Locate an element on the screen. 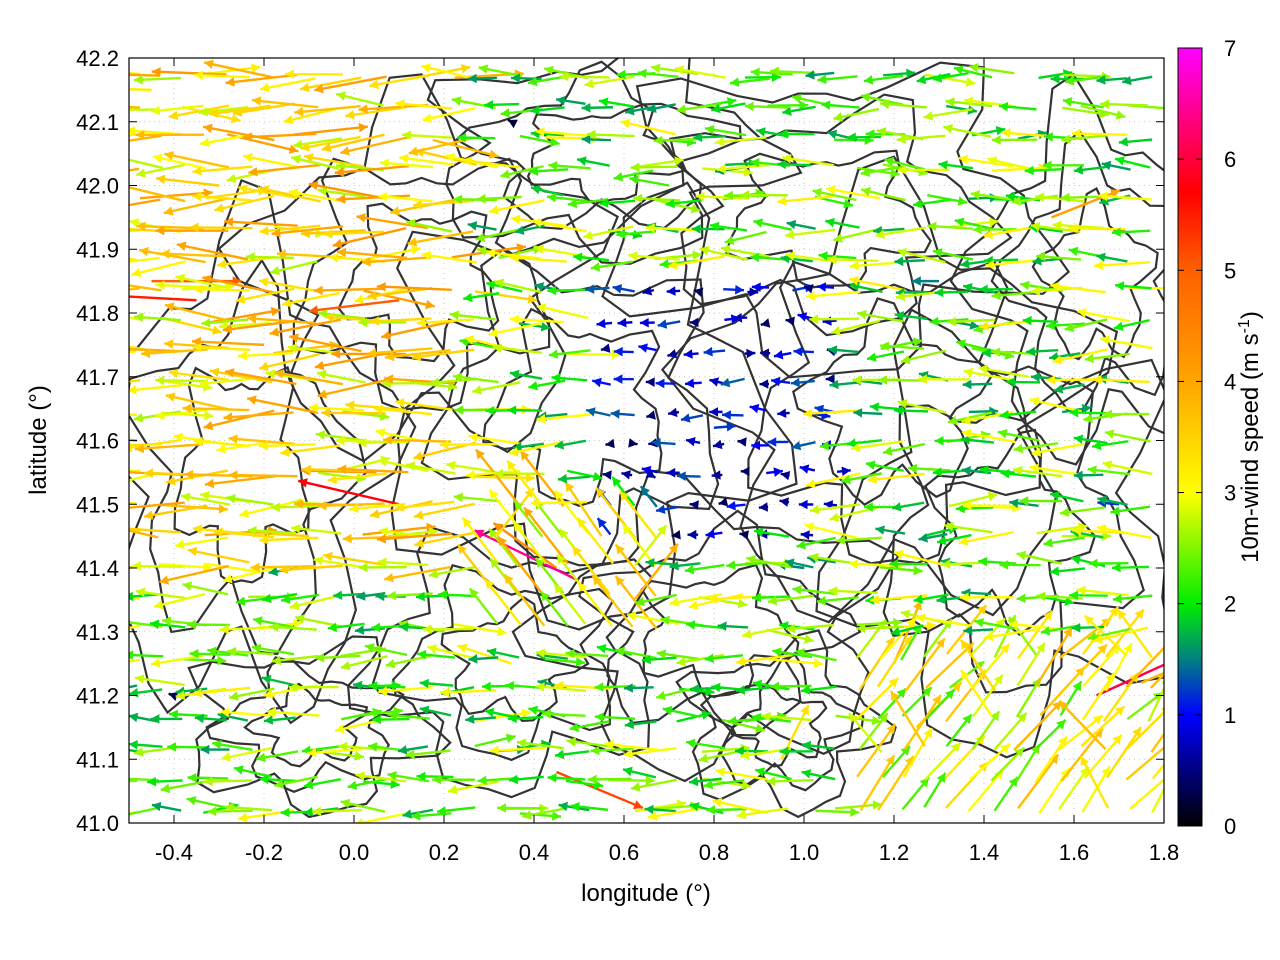  x-tick-label: 0.2 is located at coordinates (444, 852).